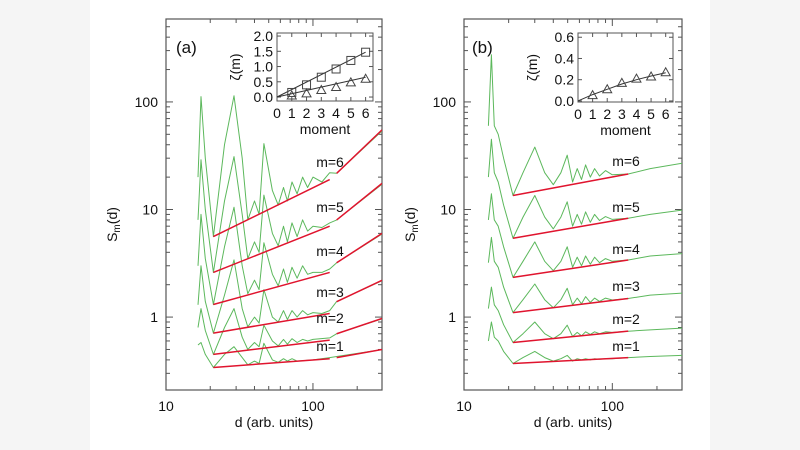  What do you see at coordinates (264, 67) in the screenshot?
I see `inset-y-tick-label: 1.0` at bounding box center [264, 67].